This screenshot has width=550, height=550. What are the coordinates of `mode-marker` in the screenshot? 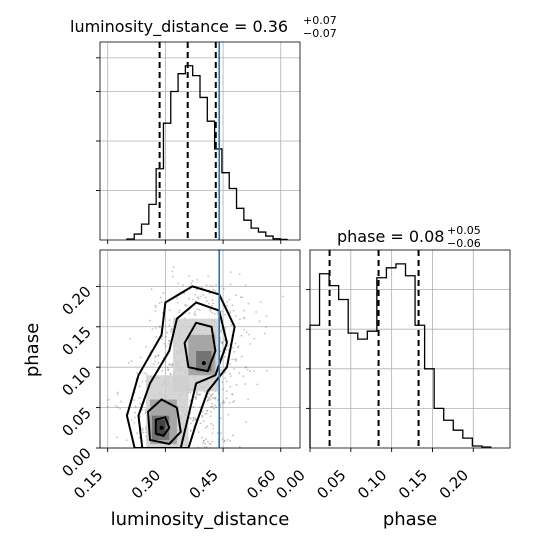 It's located at (161, 427).